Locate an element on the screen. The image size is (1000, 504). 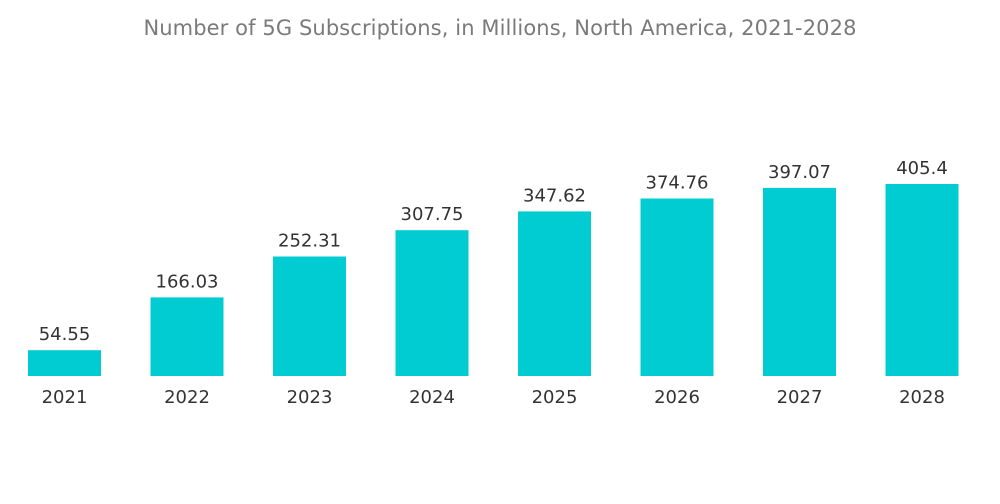
value-label-2027: 397.07 is located at coordinates (799, 172).